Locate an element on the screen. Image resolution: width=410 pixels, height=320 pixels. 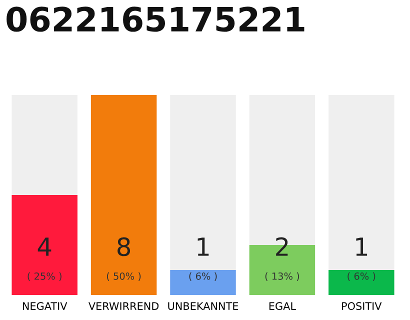
x-tick-label: UNBEKANNTE is located at coordinates (203, 306).